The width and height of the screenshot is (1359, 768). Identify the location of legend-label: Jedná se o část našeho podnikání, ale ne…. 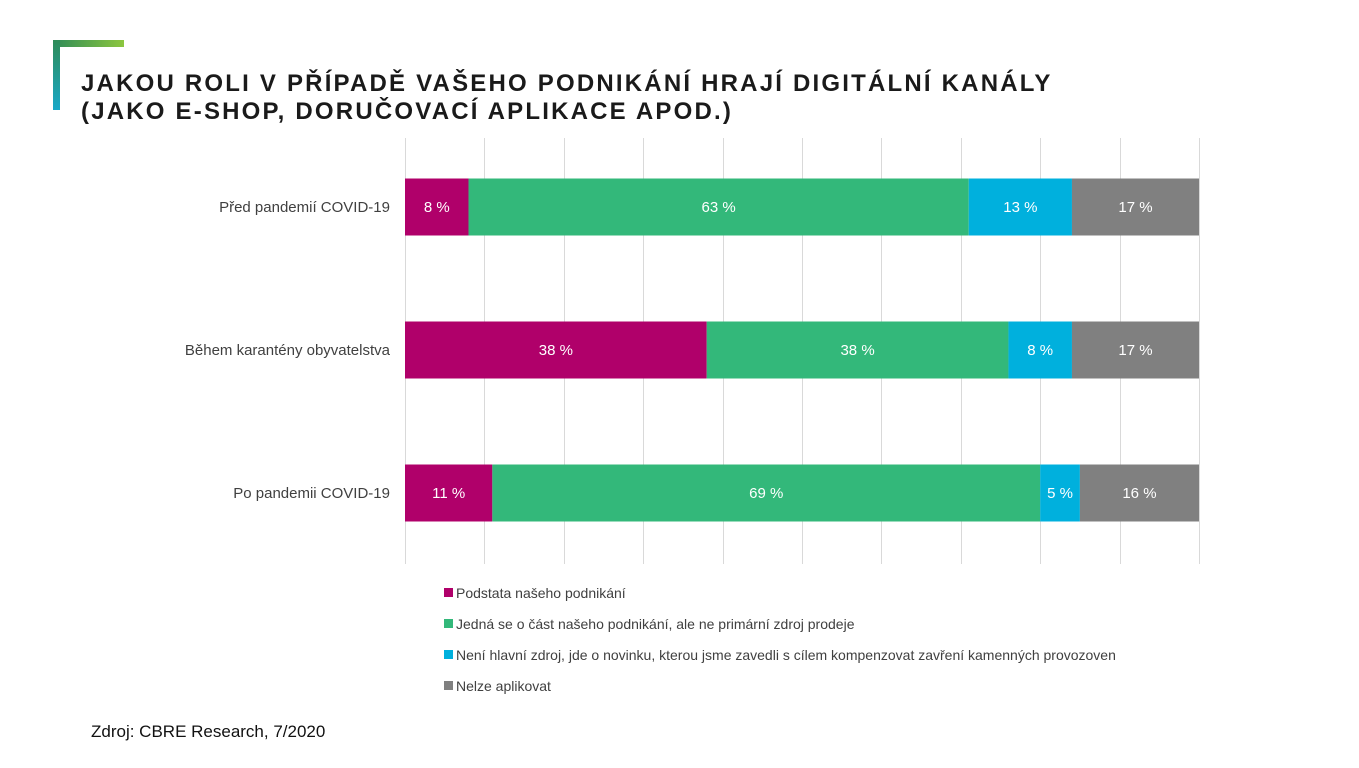
(655, 623).